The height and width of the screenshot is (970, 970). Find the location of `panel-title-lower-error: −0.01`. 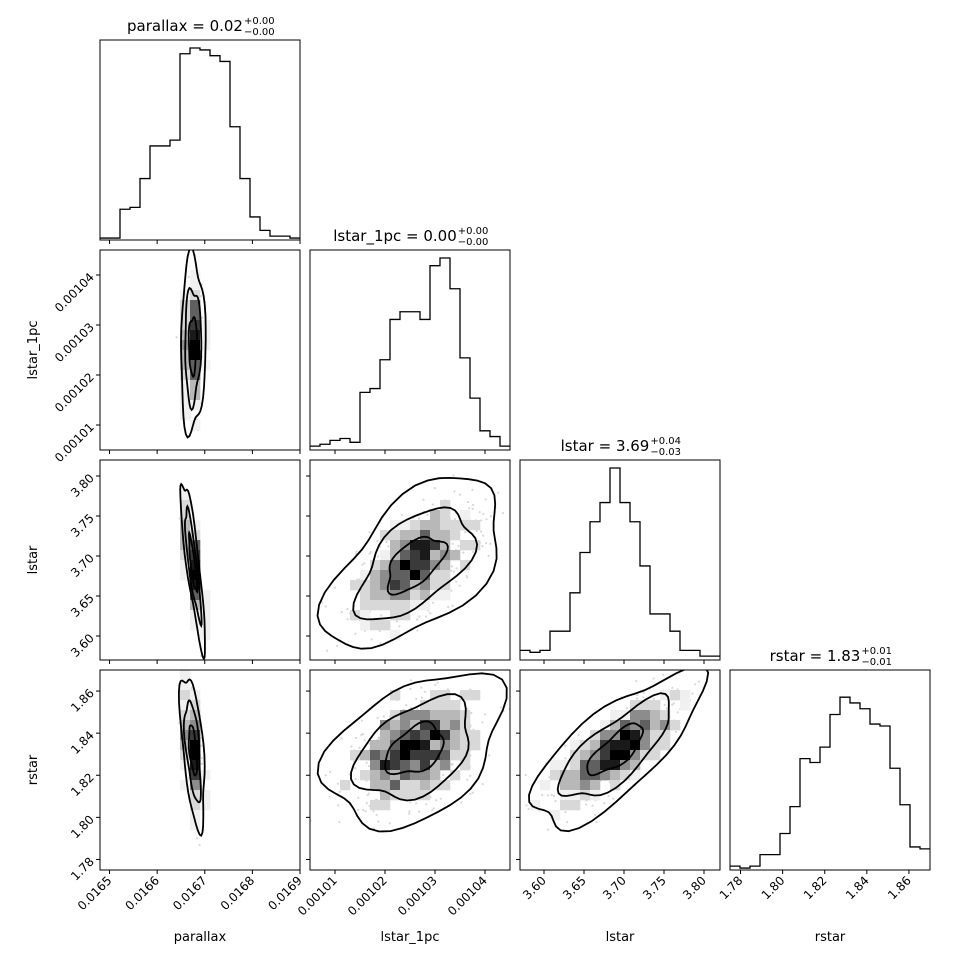

panel-title-lower-error: −0.01 is located at coordinates (876, 662).